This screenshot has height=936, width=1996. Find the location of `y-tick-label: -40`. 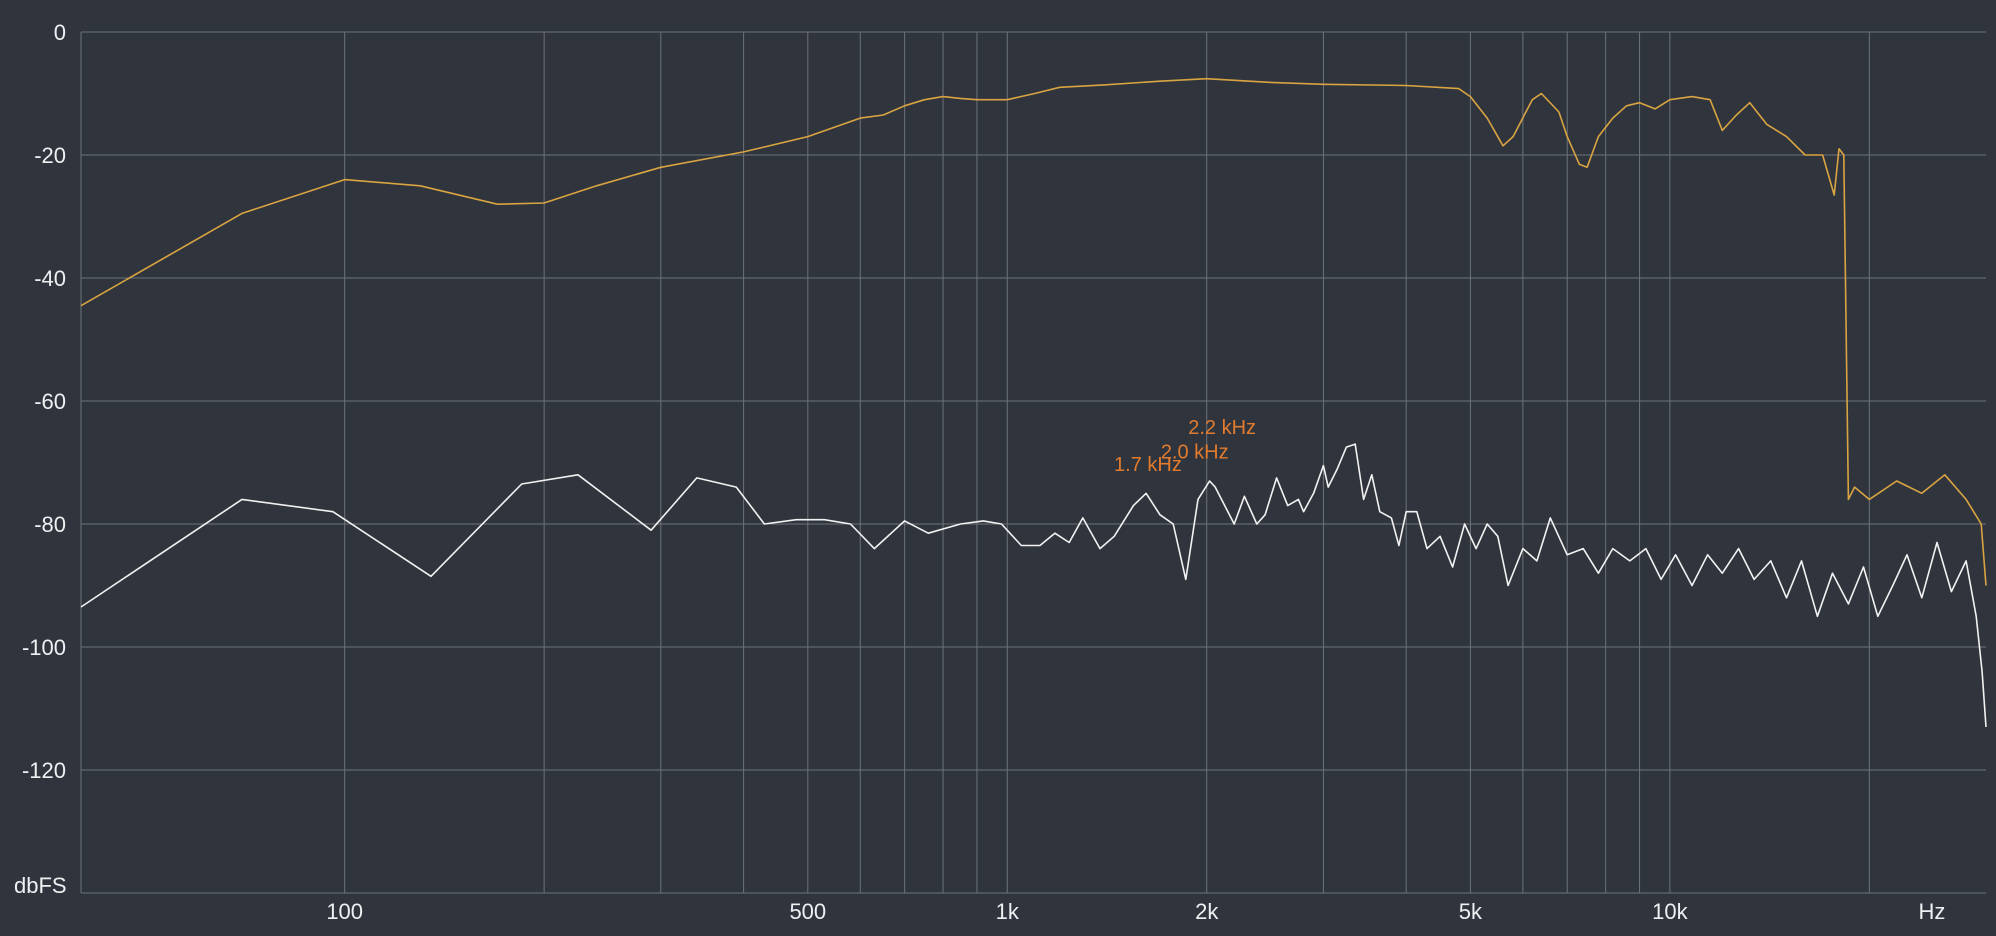

y-tick-label: -40 is located at coordinates (50, 278).